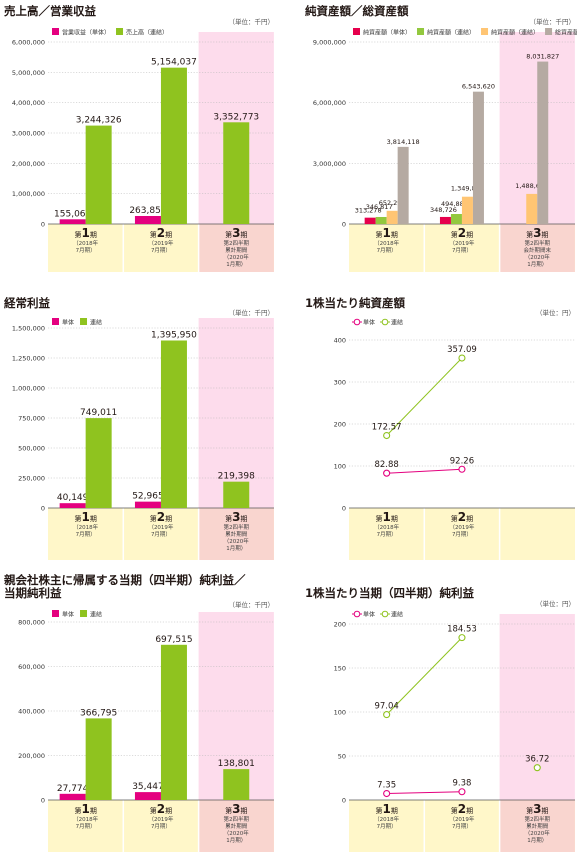 The width and height of the screenshot is (577, 854). What do you see at coordinates (451, 33) in the screenshot?
I see `legend-label: 純資産額（連結）` at bounding box center [451, 33].